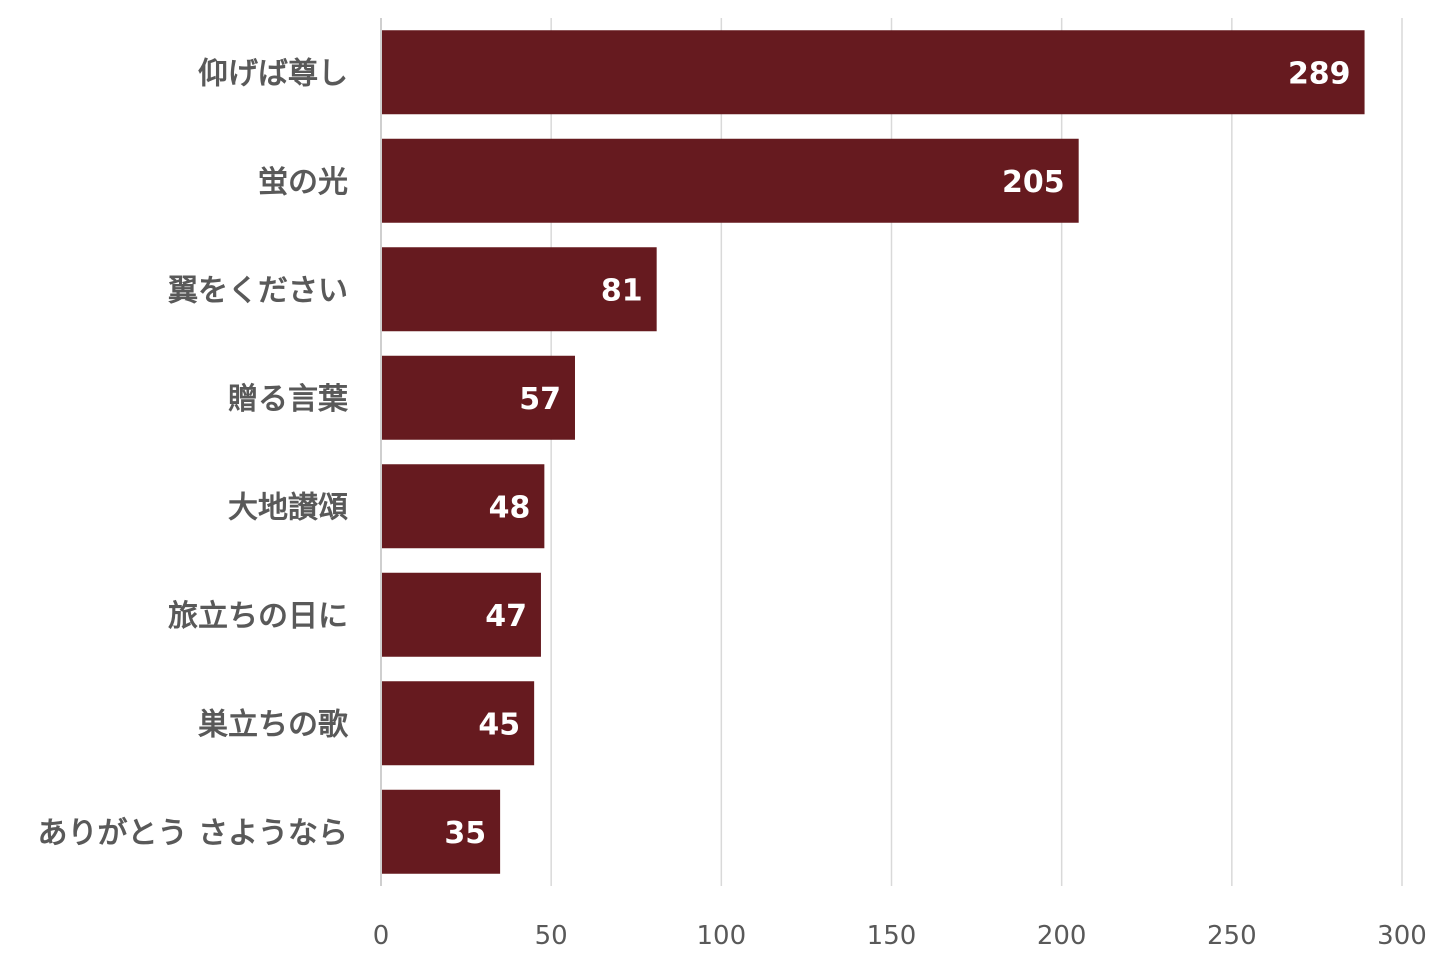 The image size is (1440, 964). What do you see at coordinates (540, 399) in the screenshot?
I see `data-label: 57` at bounding box center [540, 399].